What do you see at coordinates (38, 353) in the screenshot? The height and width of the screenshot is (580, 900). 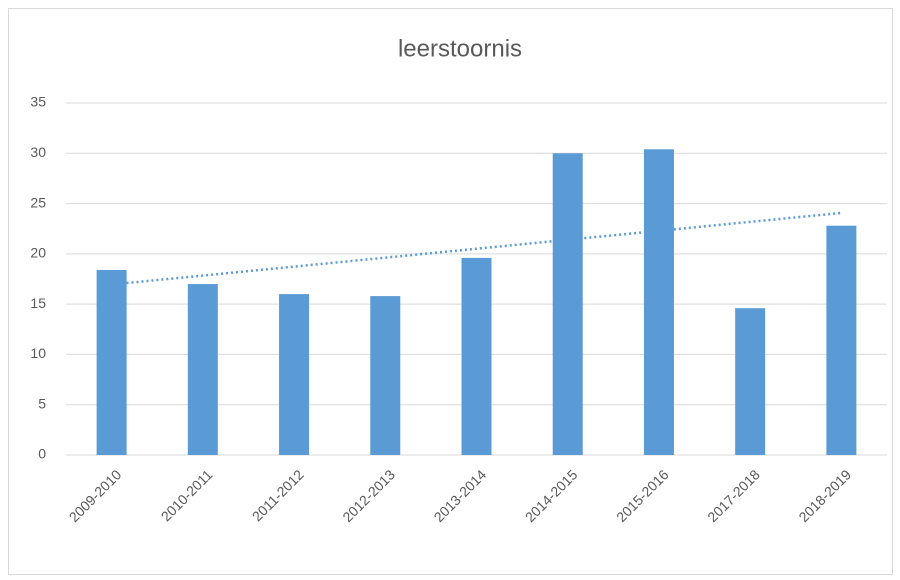 I see `y-tick-label: 10` at bounding box center [38, 353].